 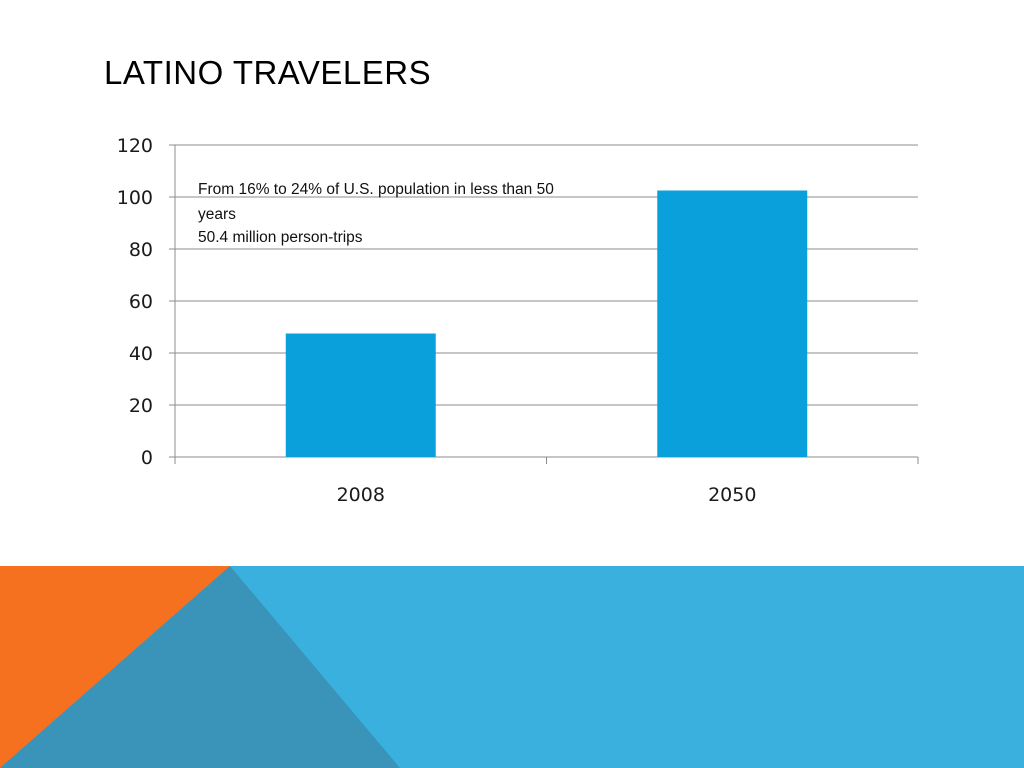 I want to click on footer-dark-triangle, so click(x=200, y=667).